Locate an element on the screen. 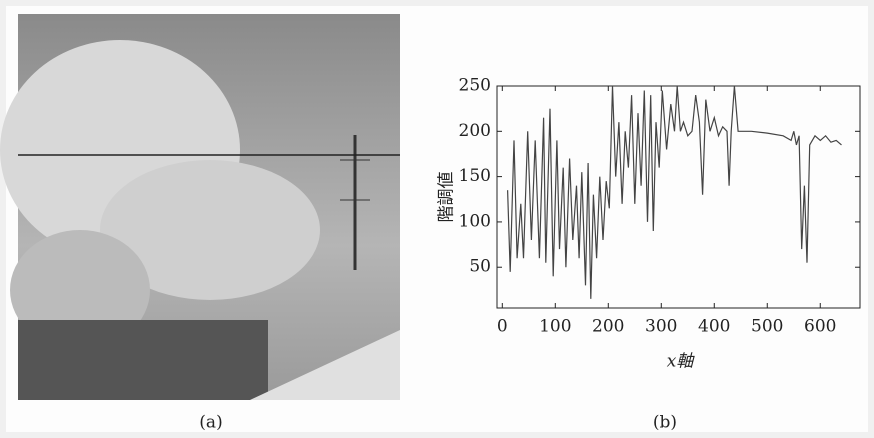 The image size is (874, 438). x-tick-label: 600 is located at coordinates (820, 327).